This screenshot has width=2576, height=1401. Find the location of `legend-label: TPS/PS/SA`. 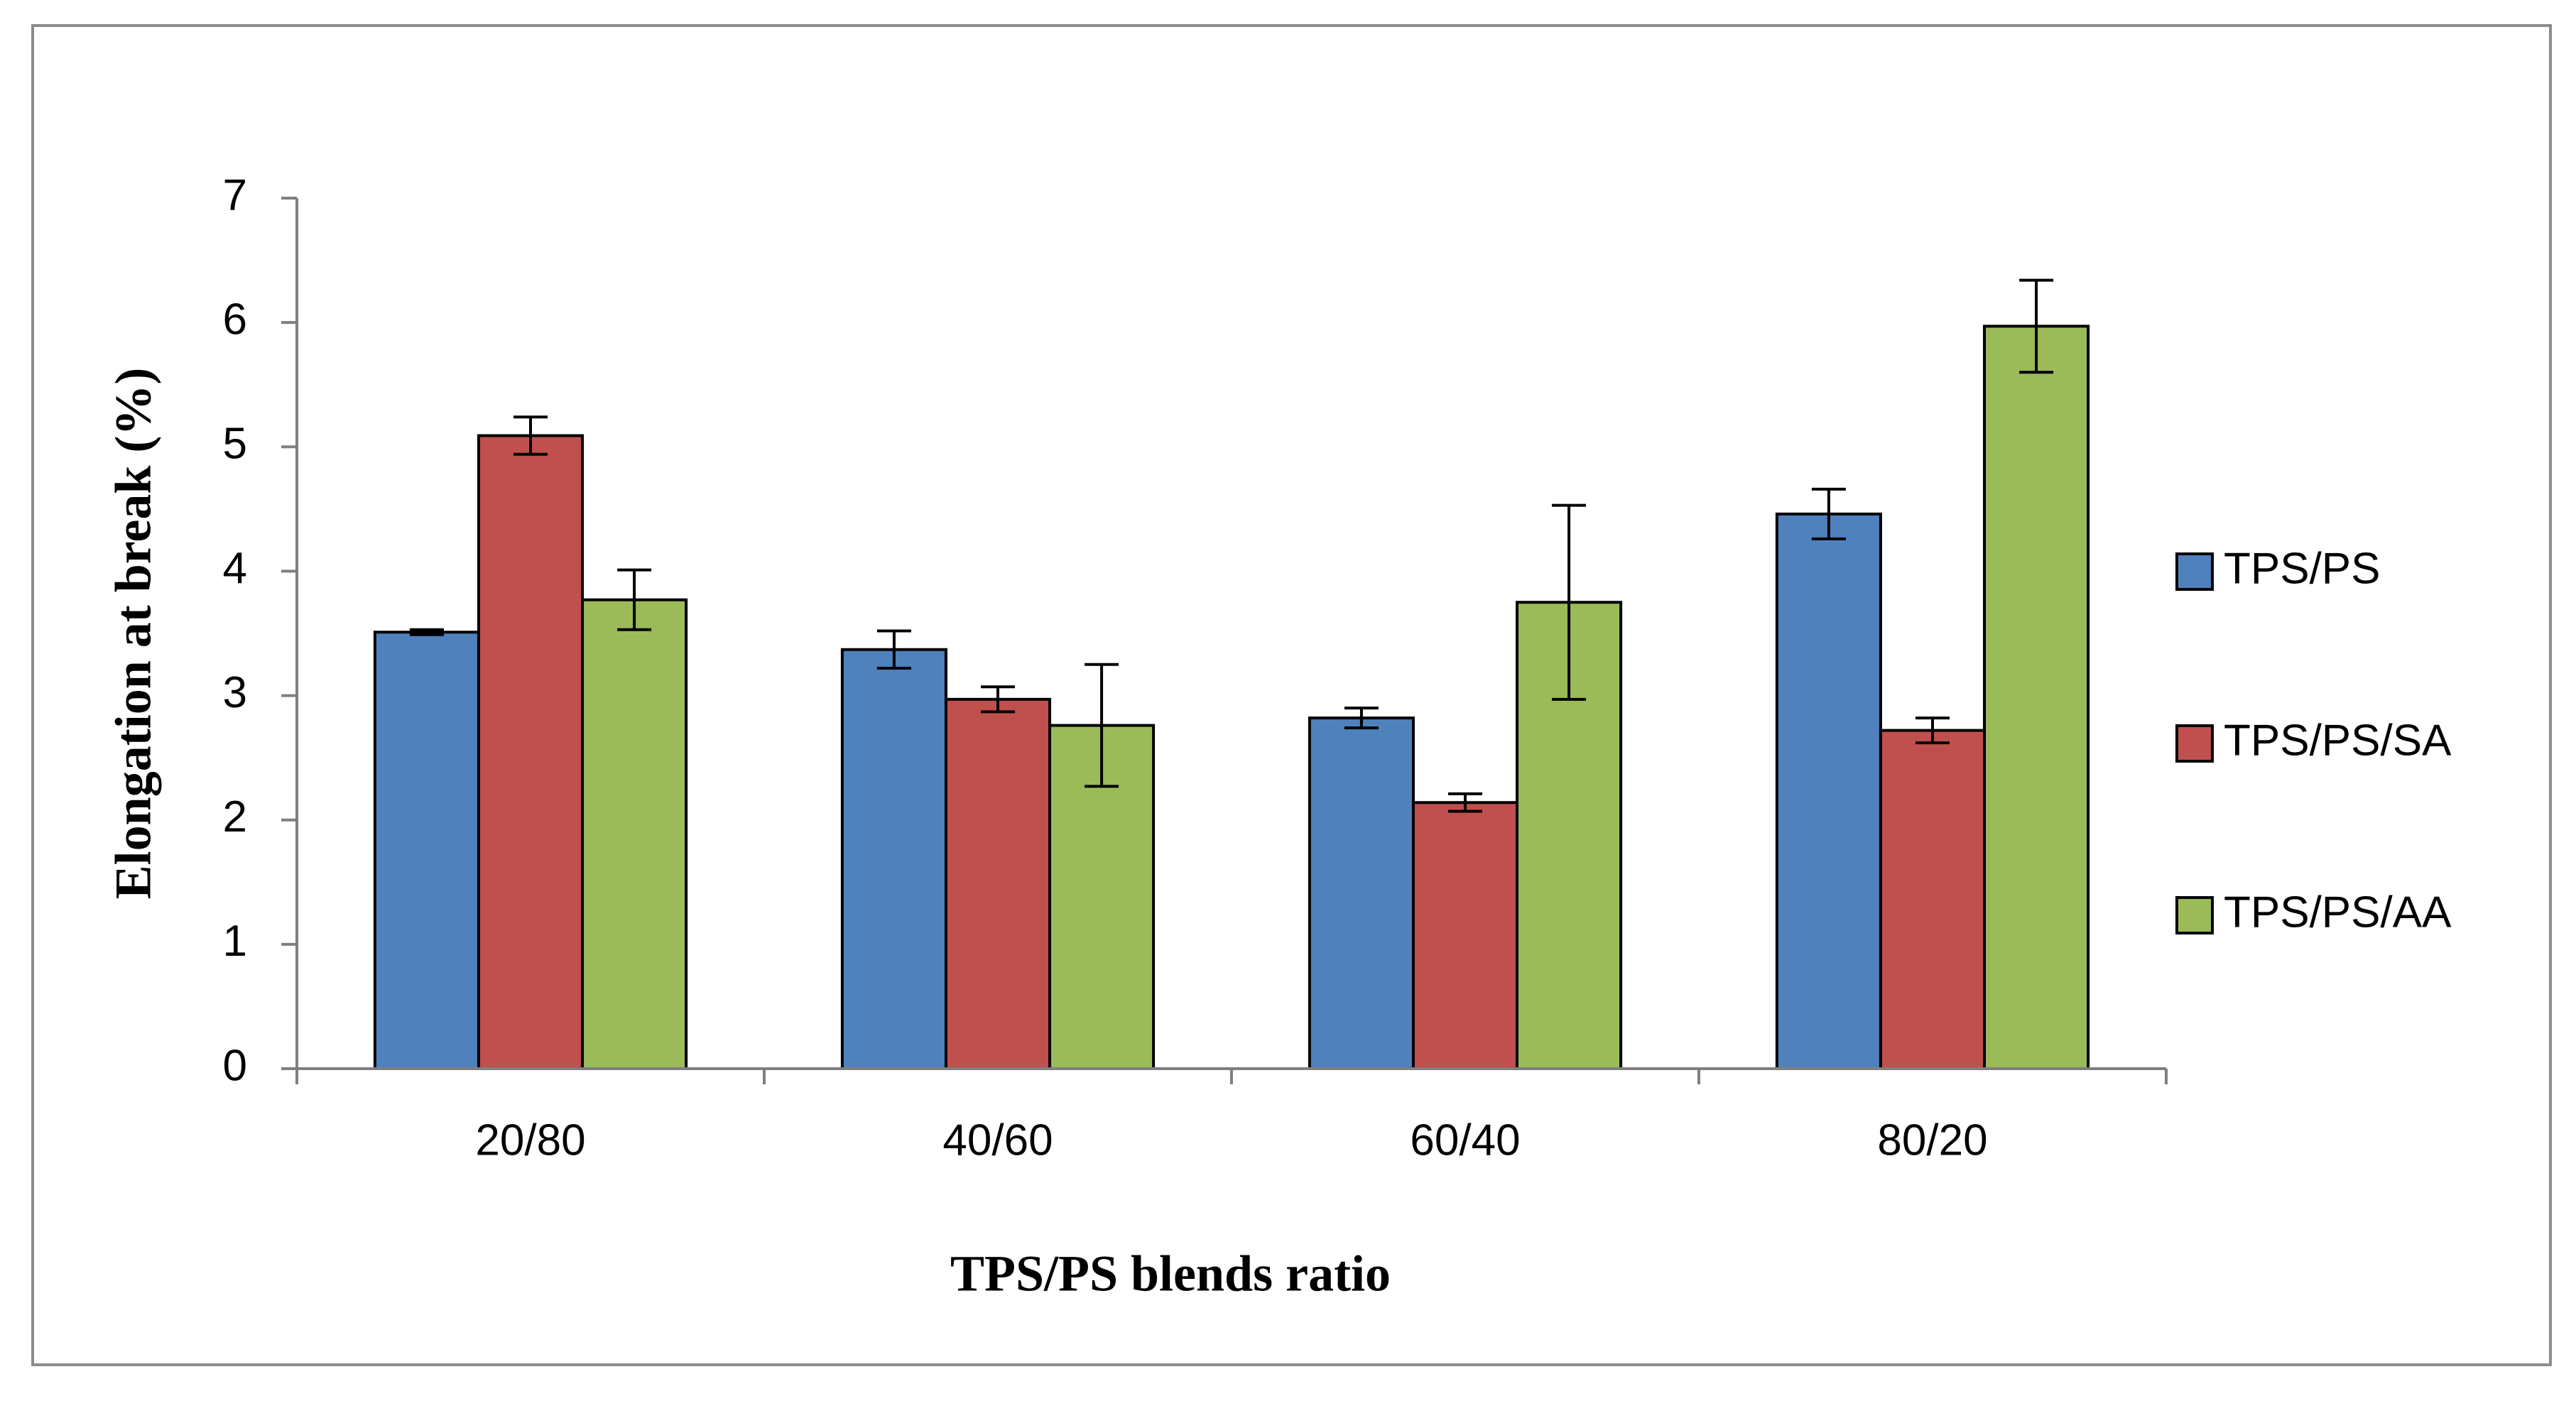

legend-label: TPS/PS/SA is located at coordinates (2338, 740).